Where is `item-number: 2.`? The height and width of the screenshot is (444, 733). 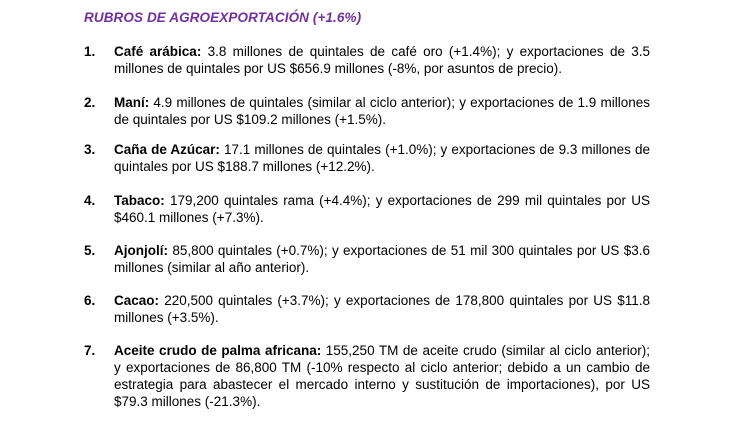
item-number: 2. is located at coordinates (90, 102).